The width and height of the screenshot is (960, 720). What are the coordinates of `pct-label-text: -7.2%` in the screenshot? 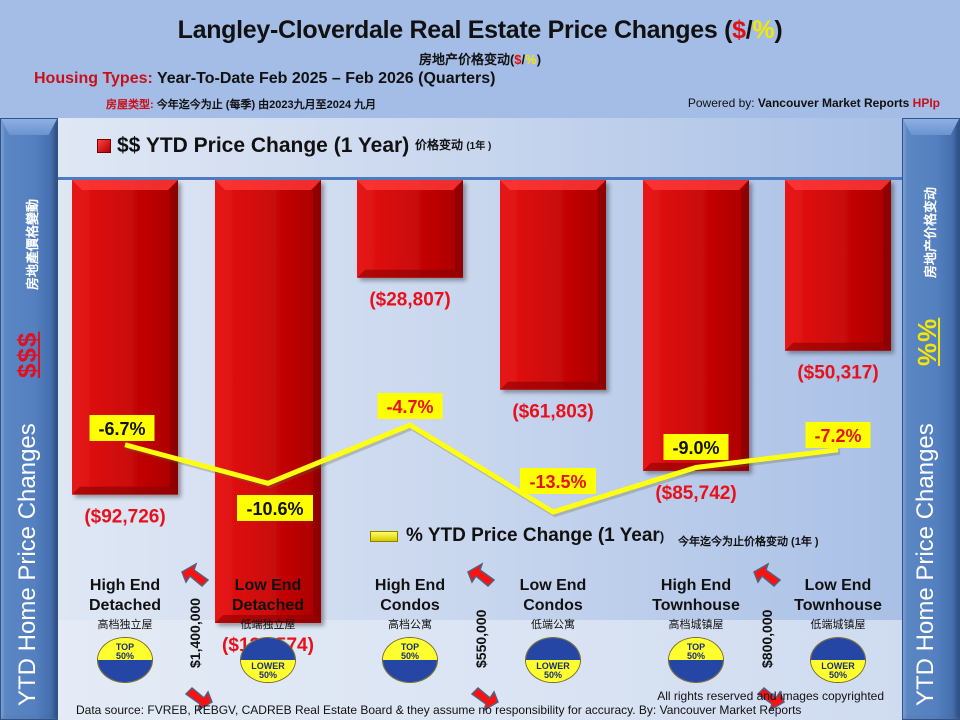 It's located at (837, 436).